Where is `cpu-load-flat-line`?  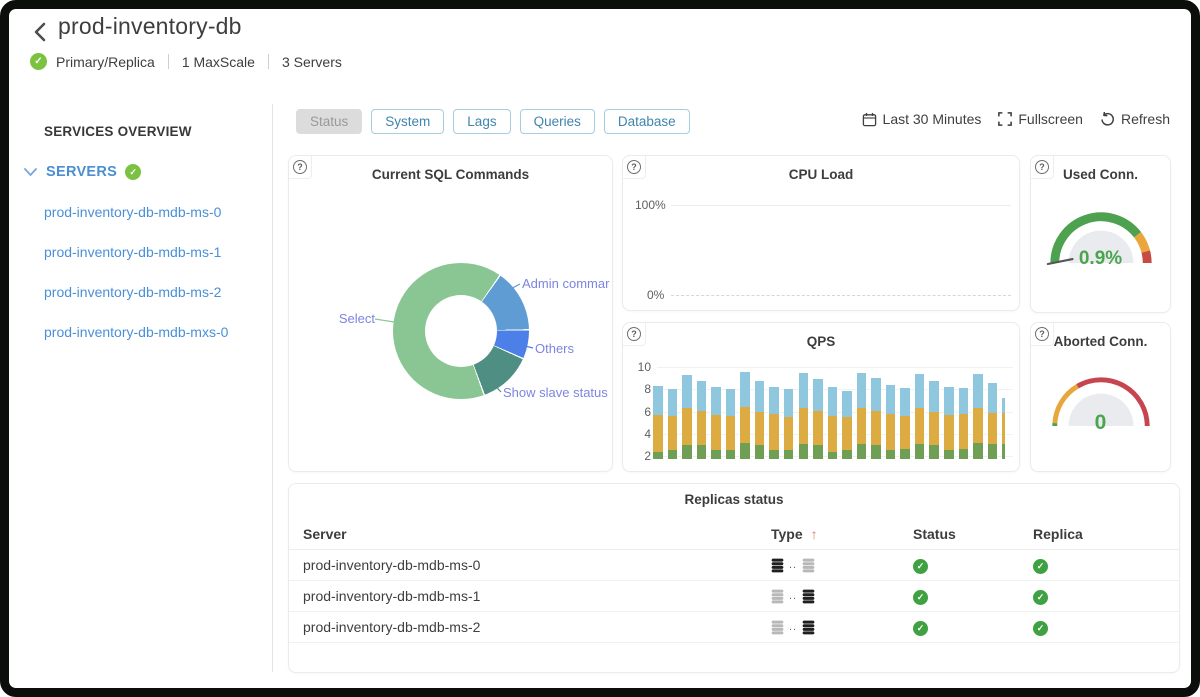
cpu-load-flat-line is located at coordinates (841, 295).